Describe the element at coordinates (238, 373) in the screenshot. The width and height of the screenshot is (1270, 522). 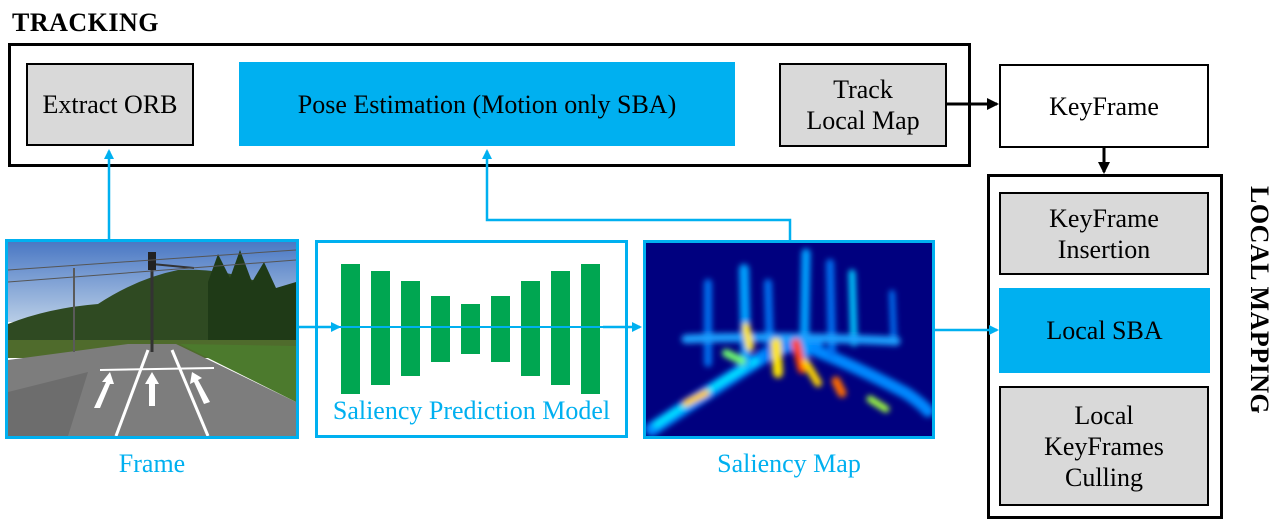
I see `grass-right` at that location.